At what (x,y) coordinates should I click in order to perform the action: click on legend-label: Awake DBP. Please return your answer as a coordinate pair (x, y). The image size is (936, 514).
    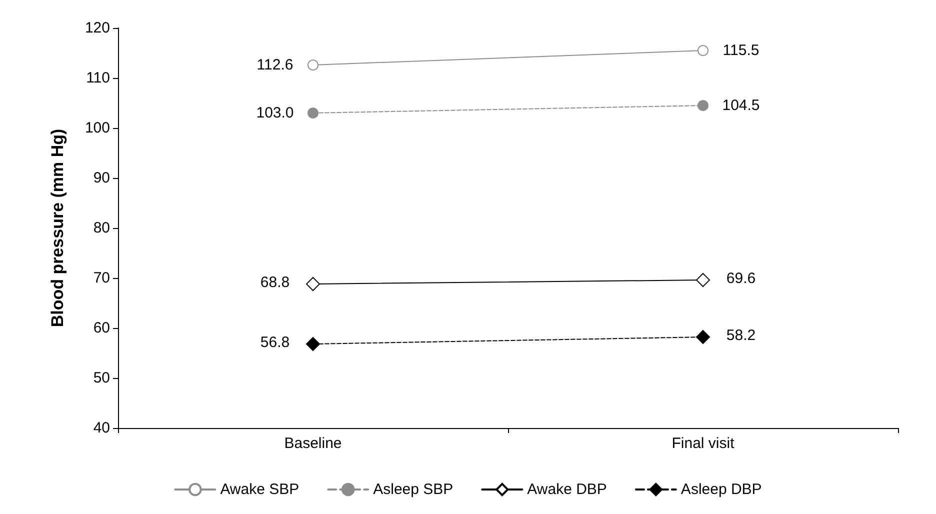
    Looking at the image, I should click on (567, 489).